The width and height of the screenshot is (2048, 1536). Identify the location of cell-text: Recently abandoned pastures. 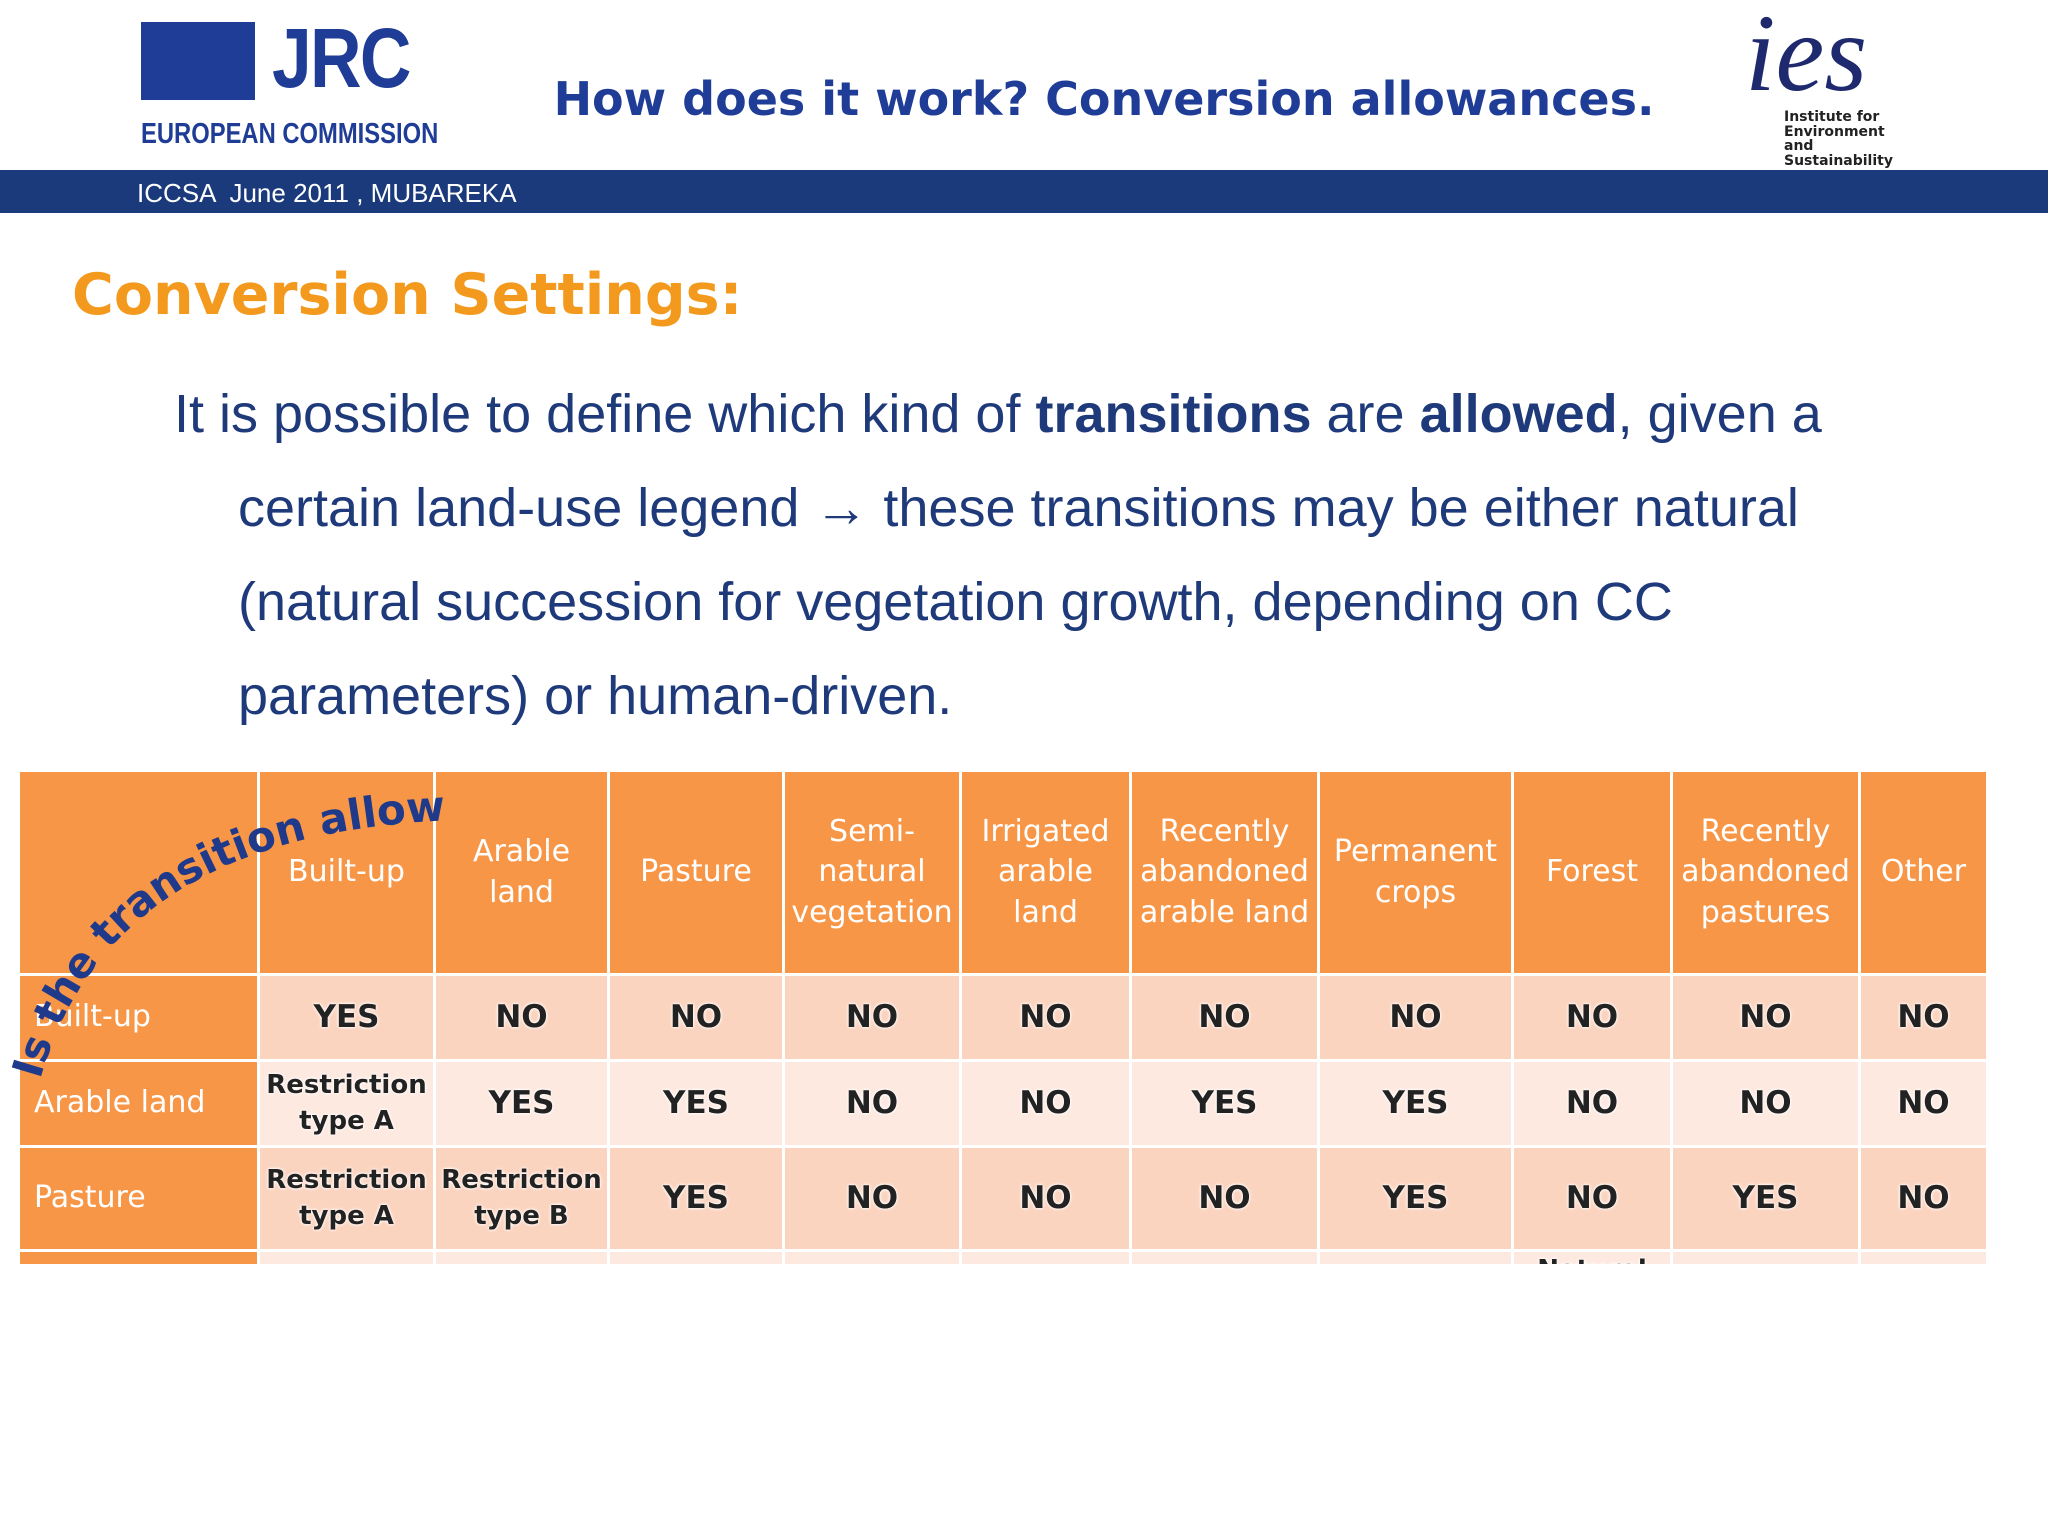
(1765, 871).